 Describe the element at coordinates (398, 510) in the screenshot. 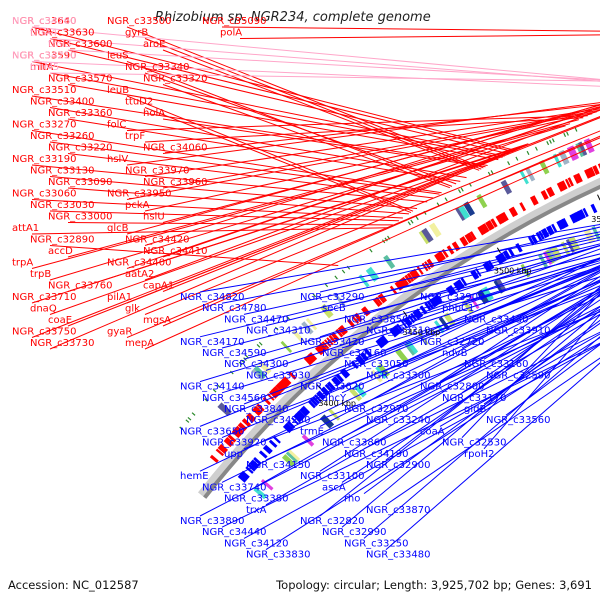

I see `reverse-gene-label: NGR_c33870` at that location.